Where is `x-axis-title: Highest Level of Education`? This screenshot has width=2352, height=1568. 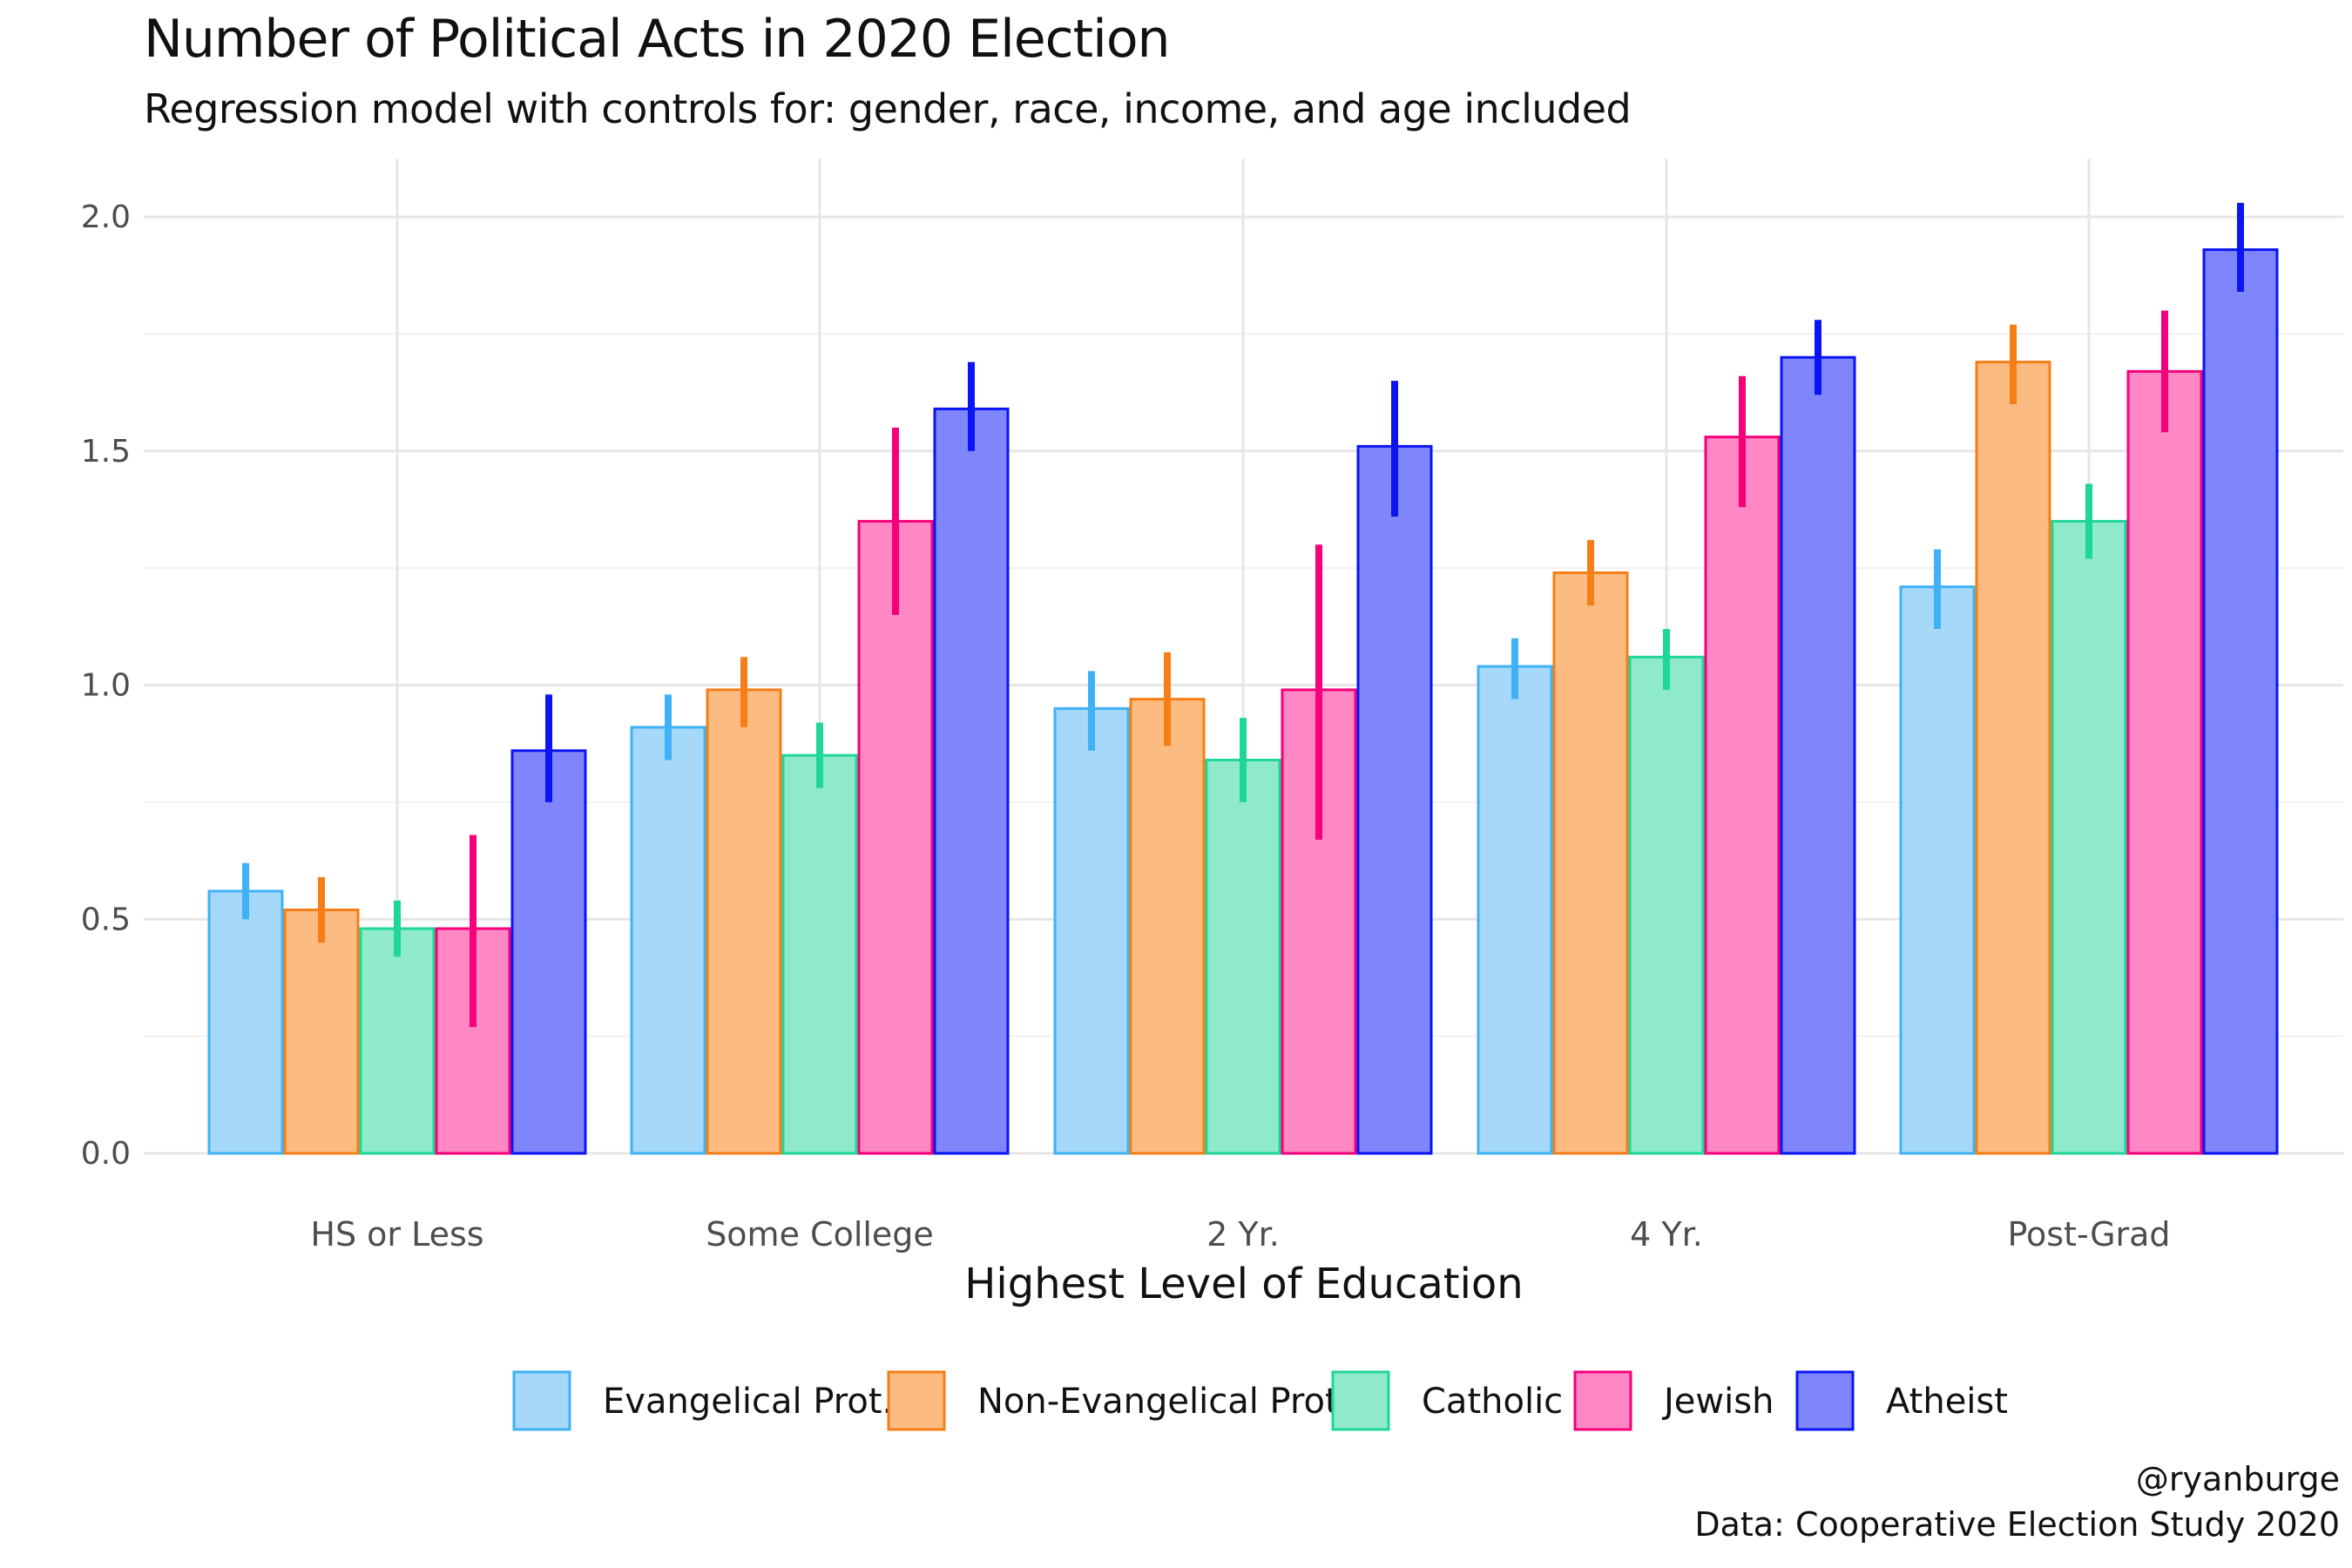 x-axis-title: Highest Level of Education is located at coordinates (1243, 1284).